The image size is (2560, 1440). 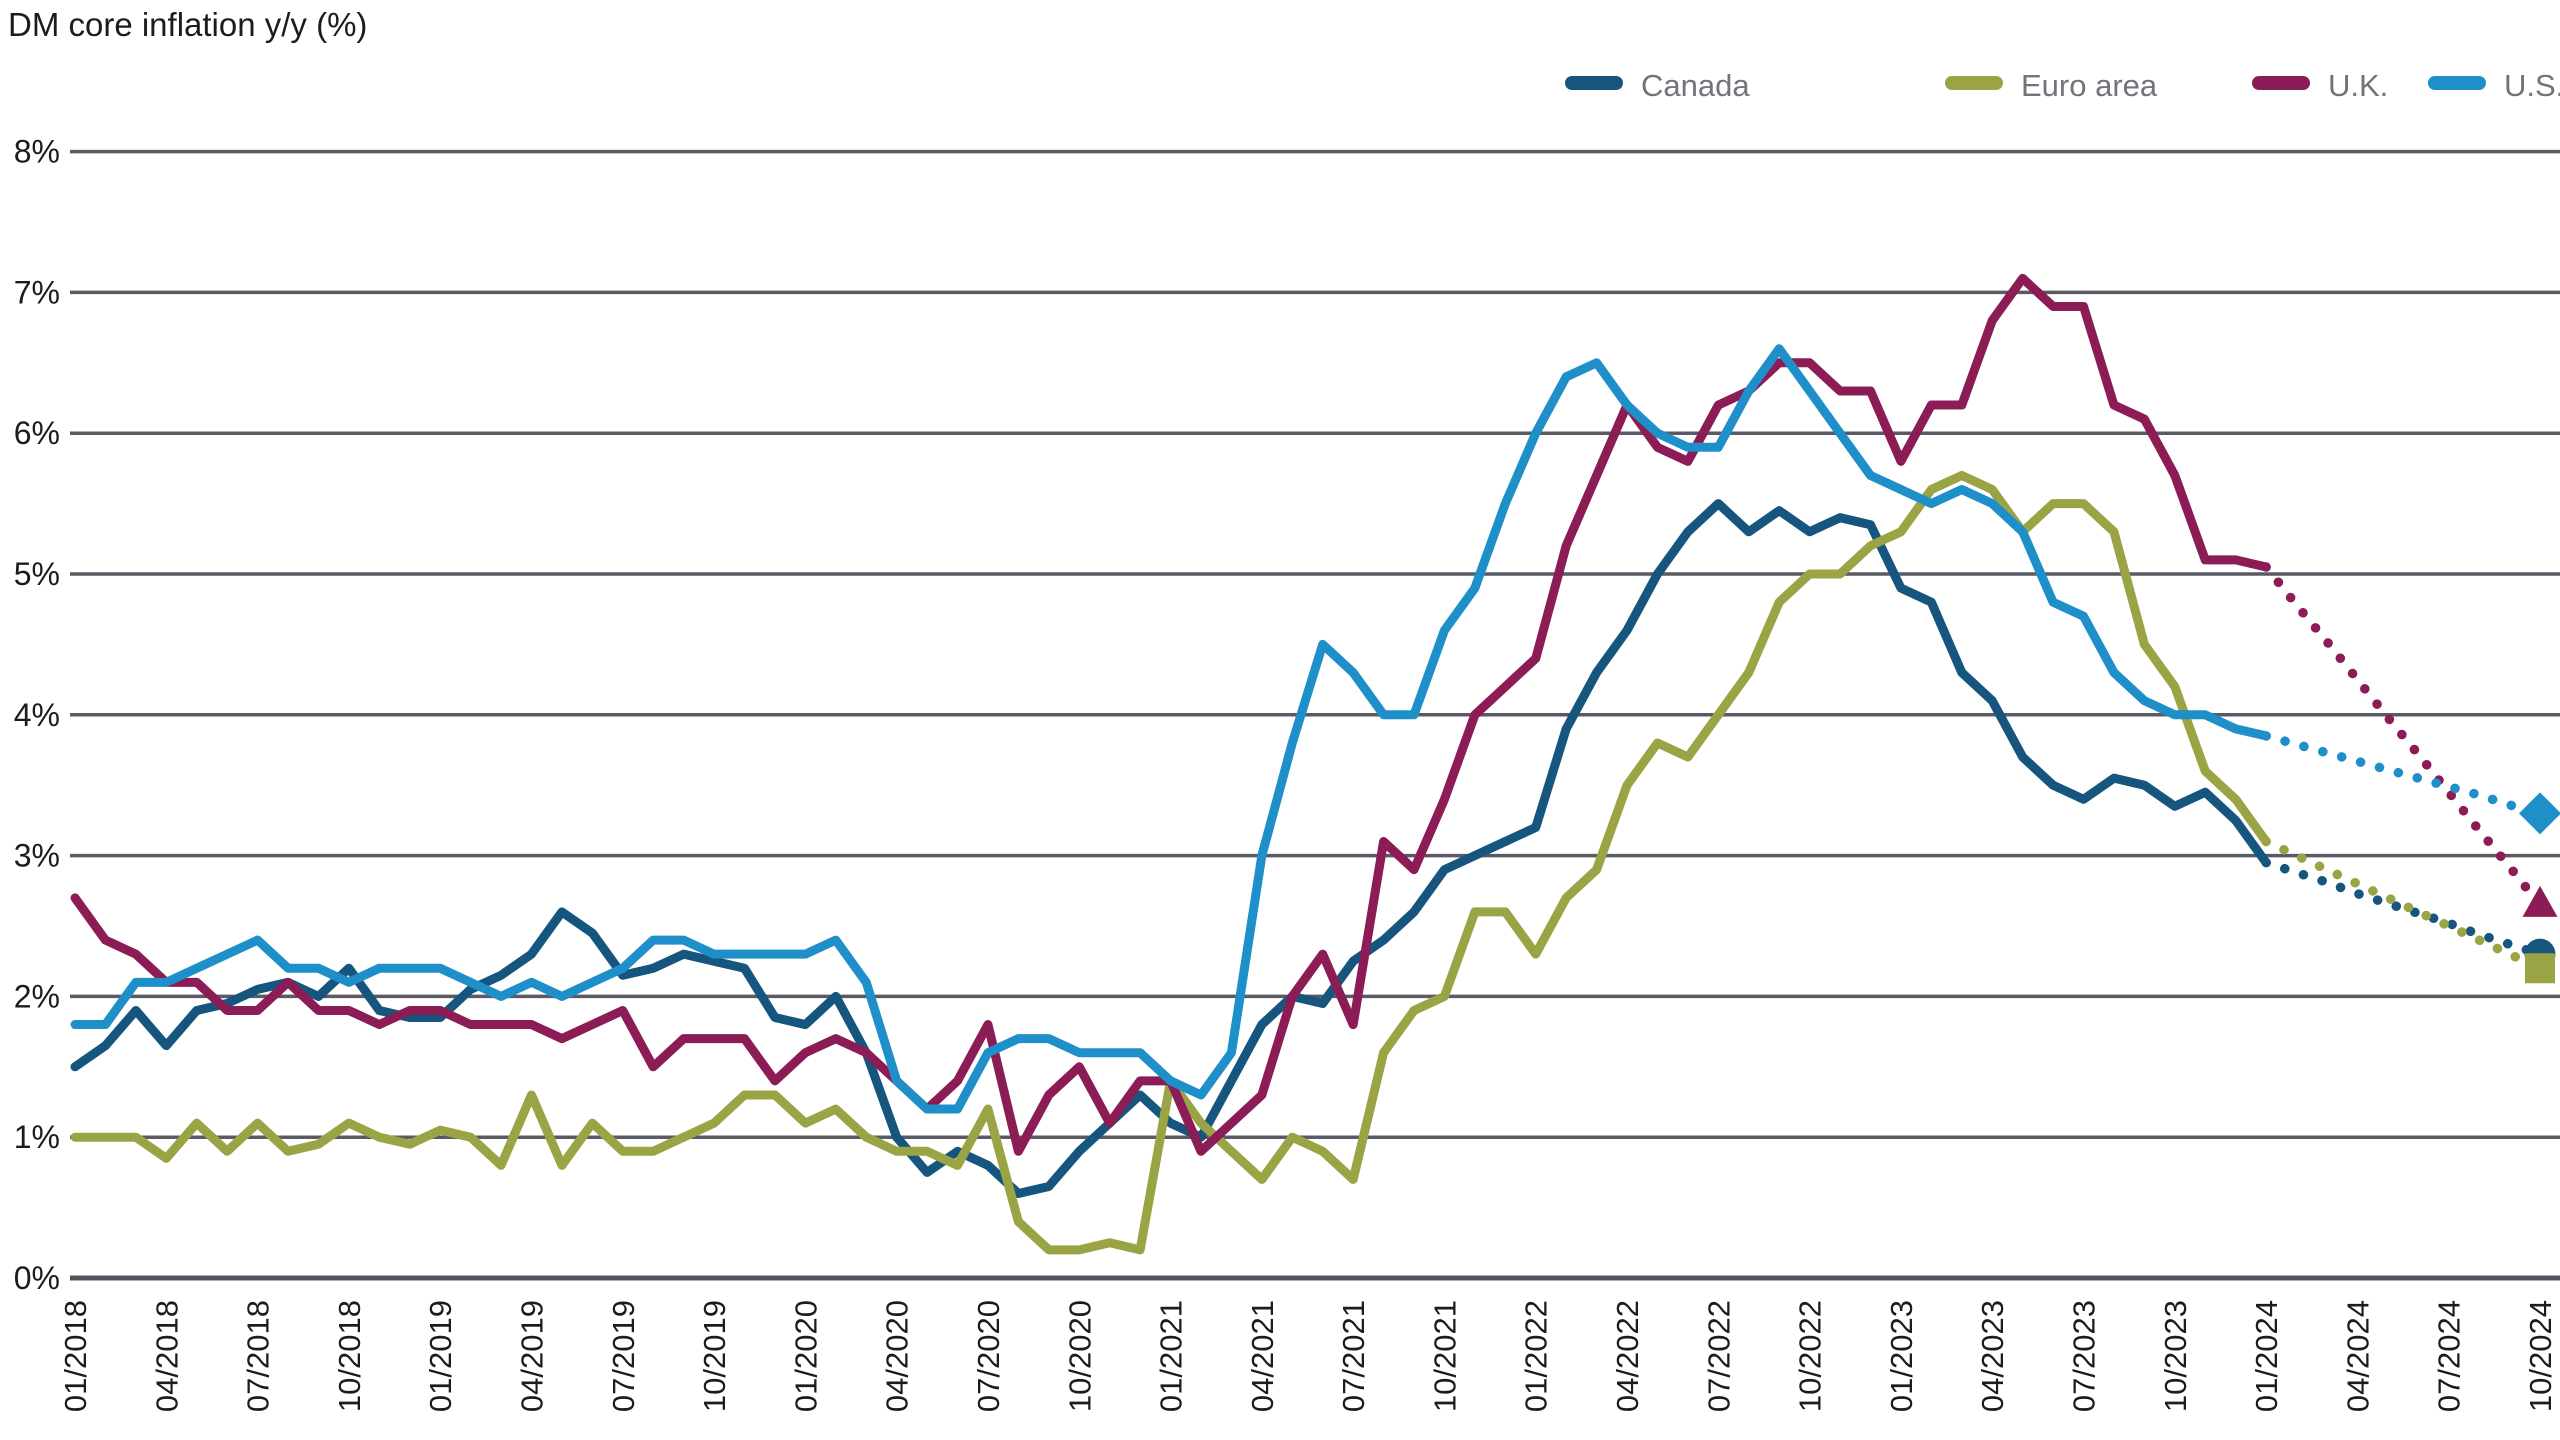 What do you see at coordinates (2532, 85) in the screenshot?
I see `legend-label: U.S.` at bounding box center [2532, 85].